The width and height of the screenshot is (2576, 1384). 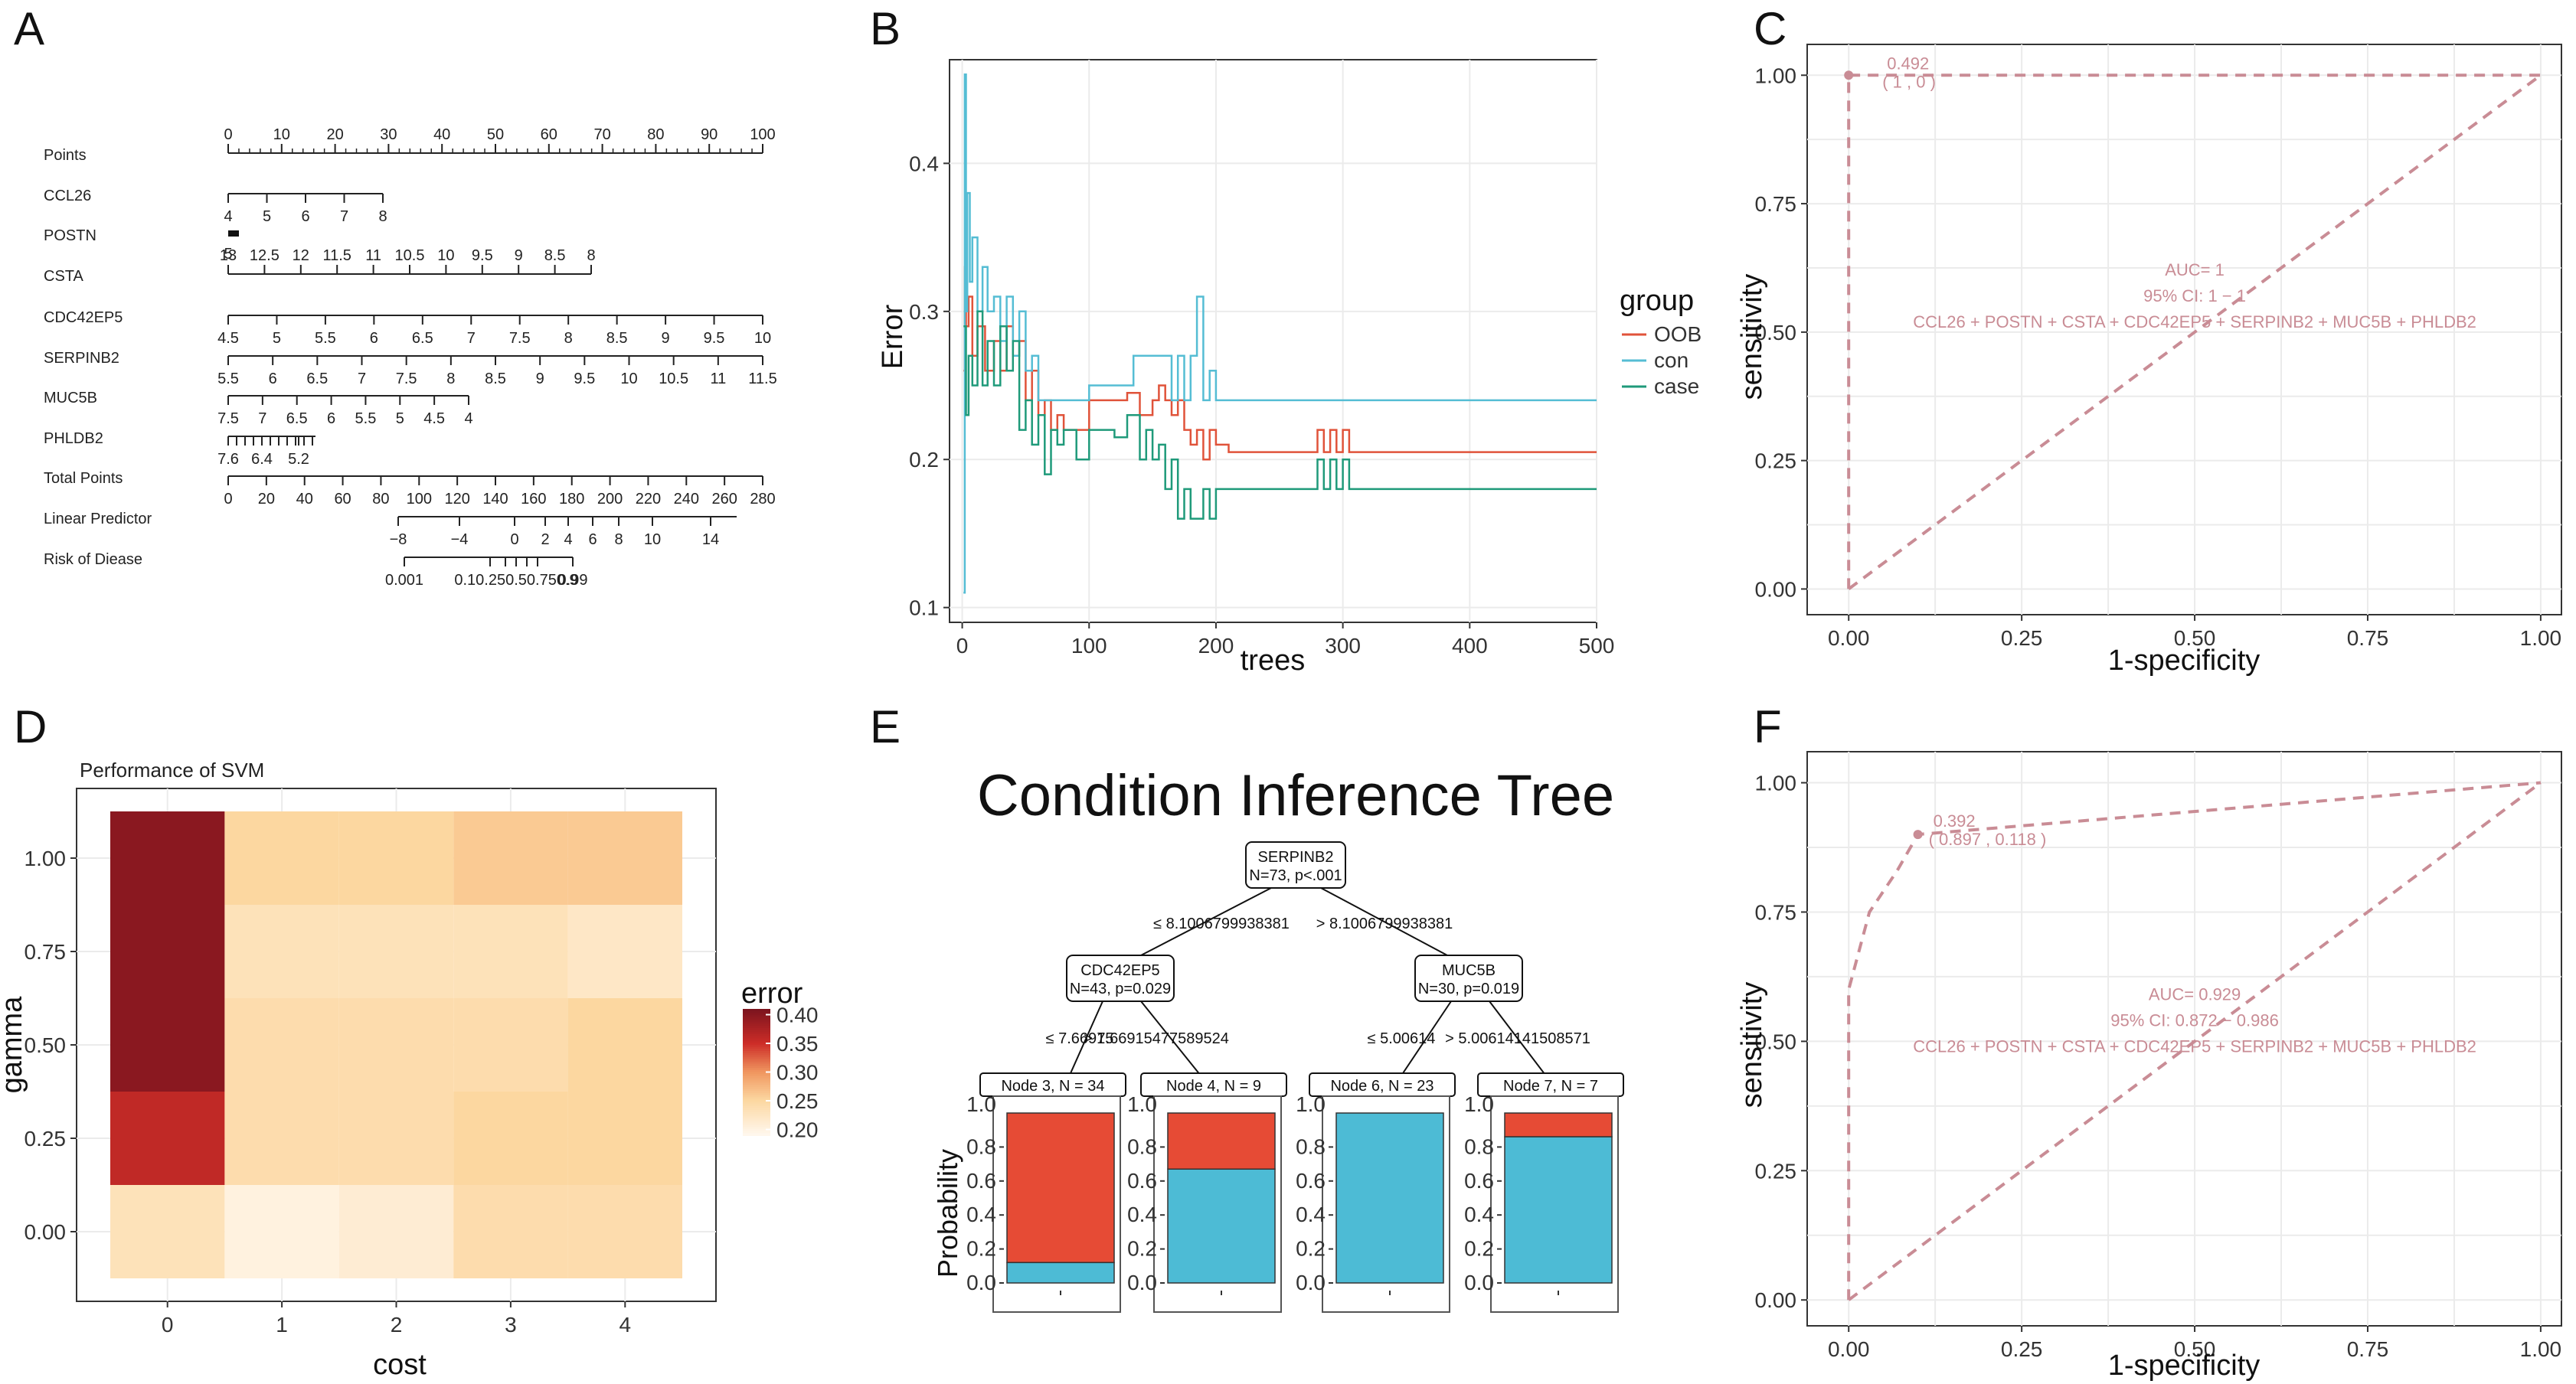 What do you see at coordinates (511, 1325) in the screenshot?
I see `svm-x-tick-label: 3` at bounding box center [511, 1325].